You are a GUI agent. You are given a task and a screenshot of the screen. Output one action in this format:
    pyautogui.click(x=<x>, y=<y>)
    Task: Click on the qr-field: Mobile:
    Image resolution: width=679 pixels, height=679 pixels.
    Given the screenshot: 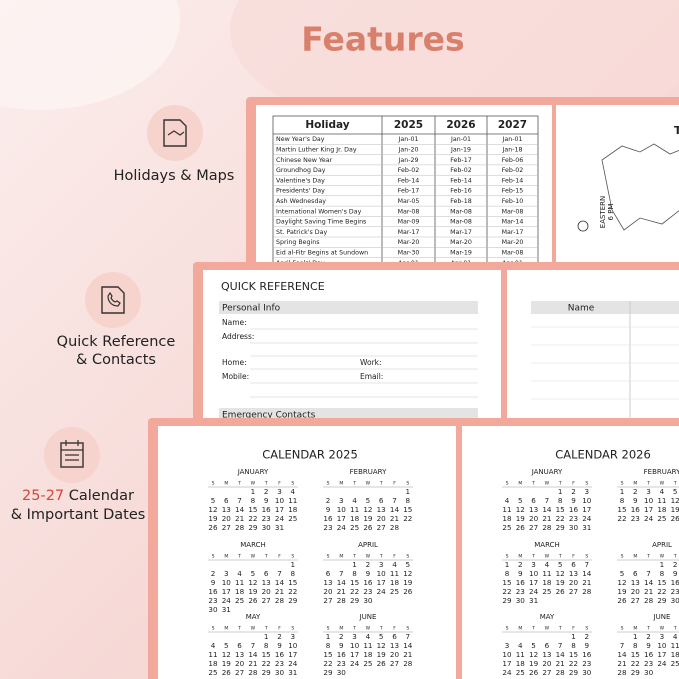 What is the action you would take?
    pyautogui.click(x=235, y=376)
    